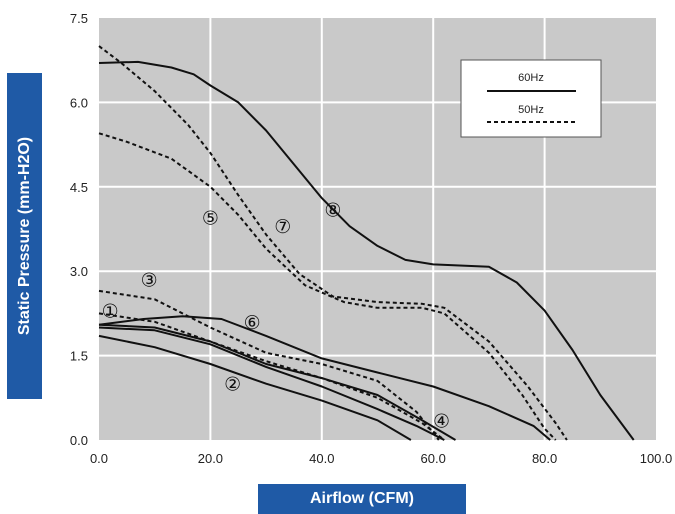 This screenshot has width=675, height=514. I want to click on x-tick-label: 80.0, so click(544, 458).